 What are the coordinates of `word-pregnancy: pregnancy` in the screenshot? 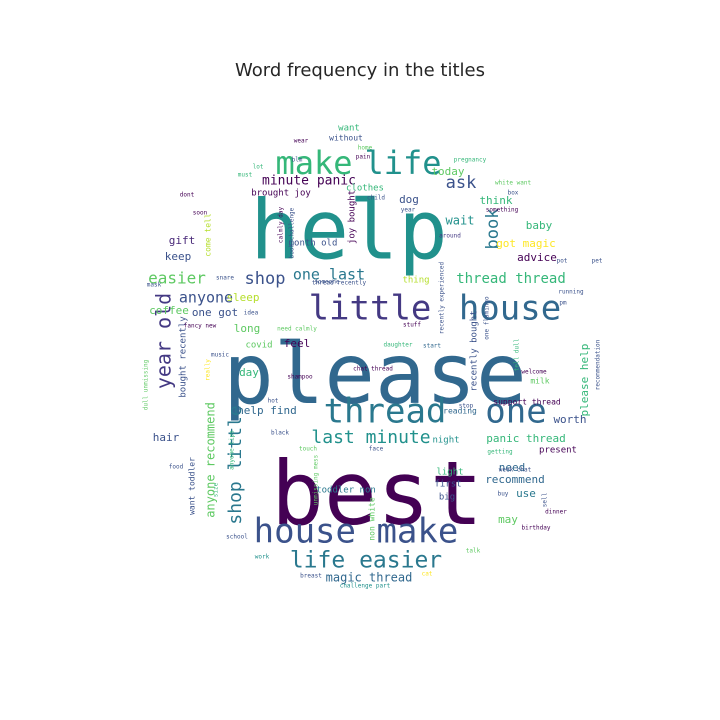 It's located at (470, 160).